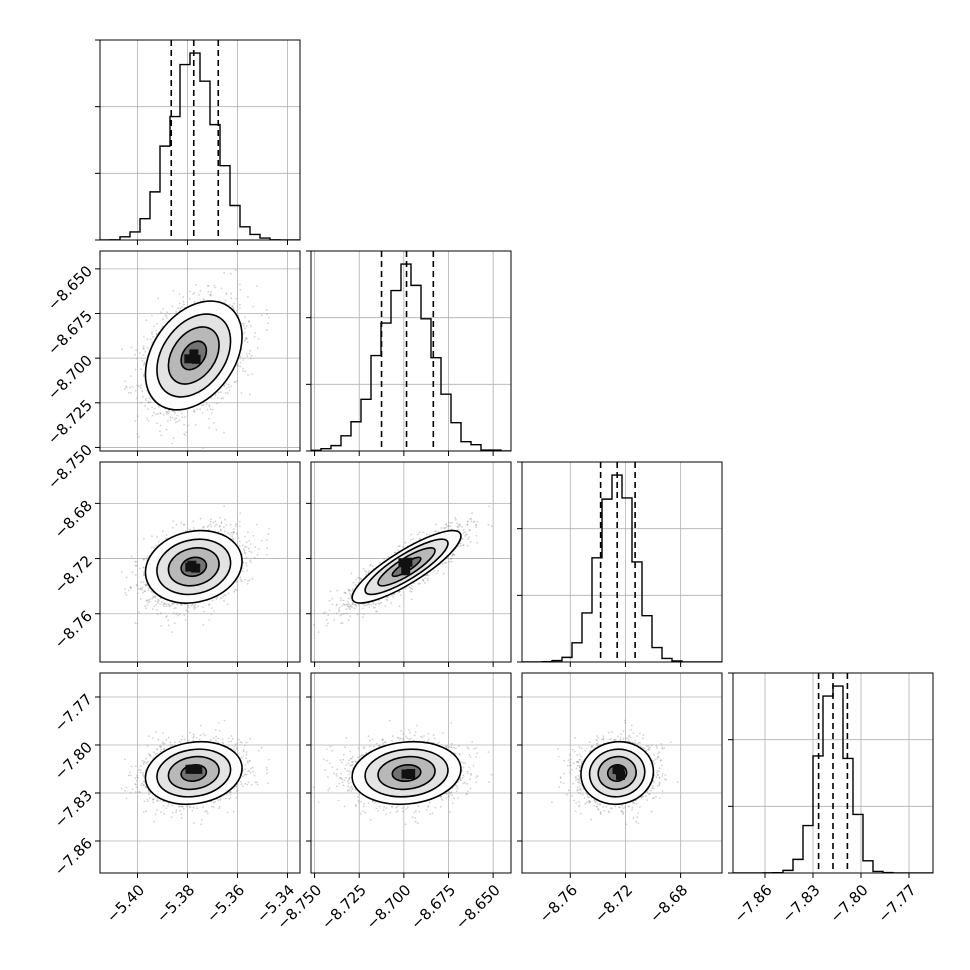  I want to click on y-tick-label: −8.725, so click(70, 422).